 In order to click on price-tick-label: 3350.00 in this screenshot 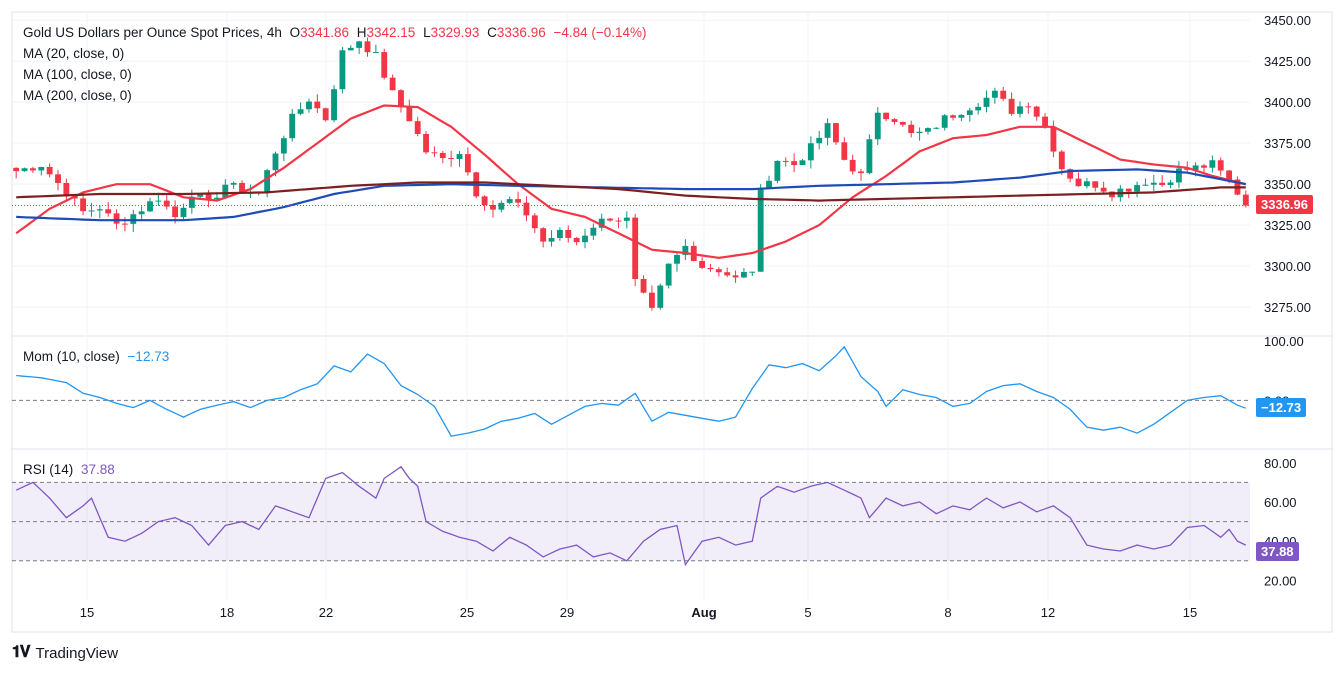, I will do `click(1287, 184)`.